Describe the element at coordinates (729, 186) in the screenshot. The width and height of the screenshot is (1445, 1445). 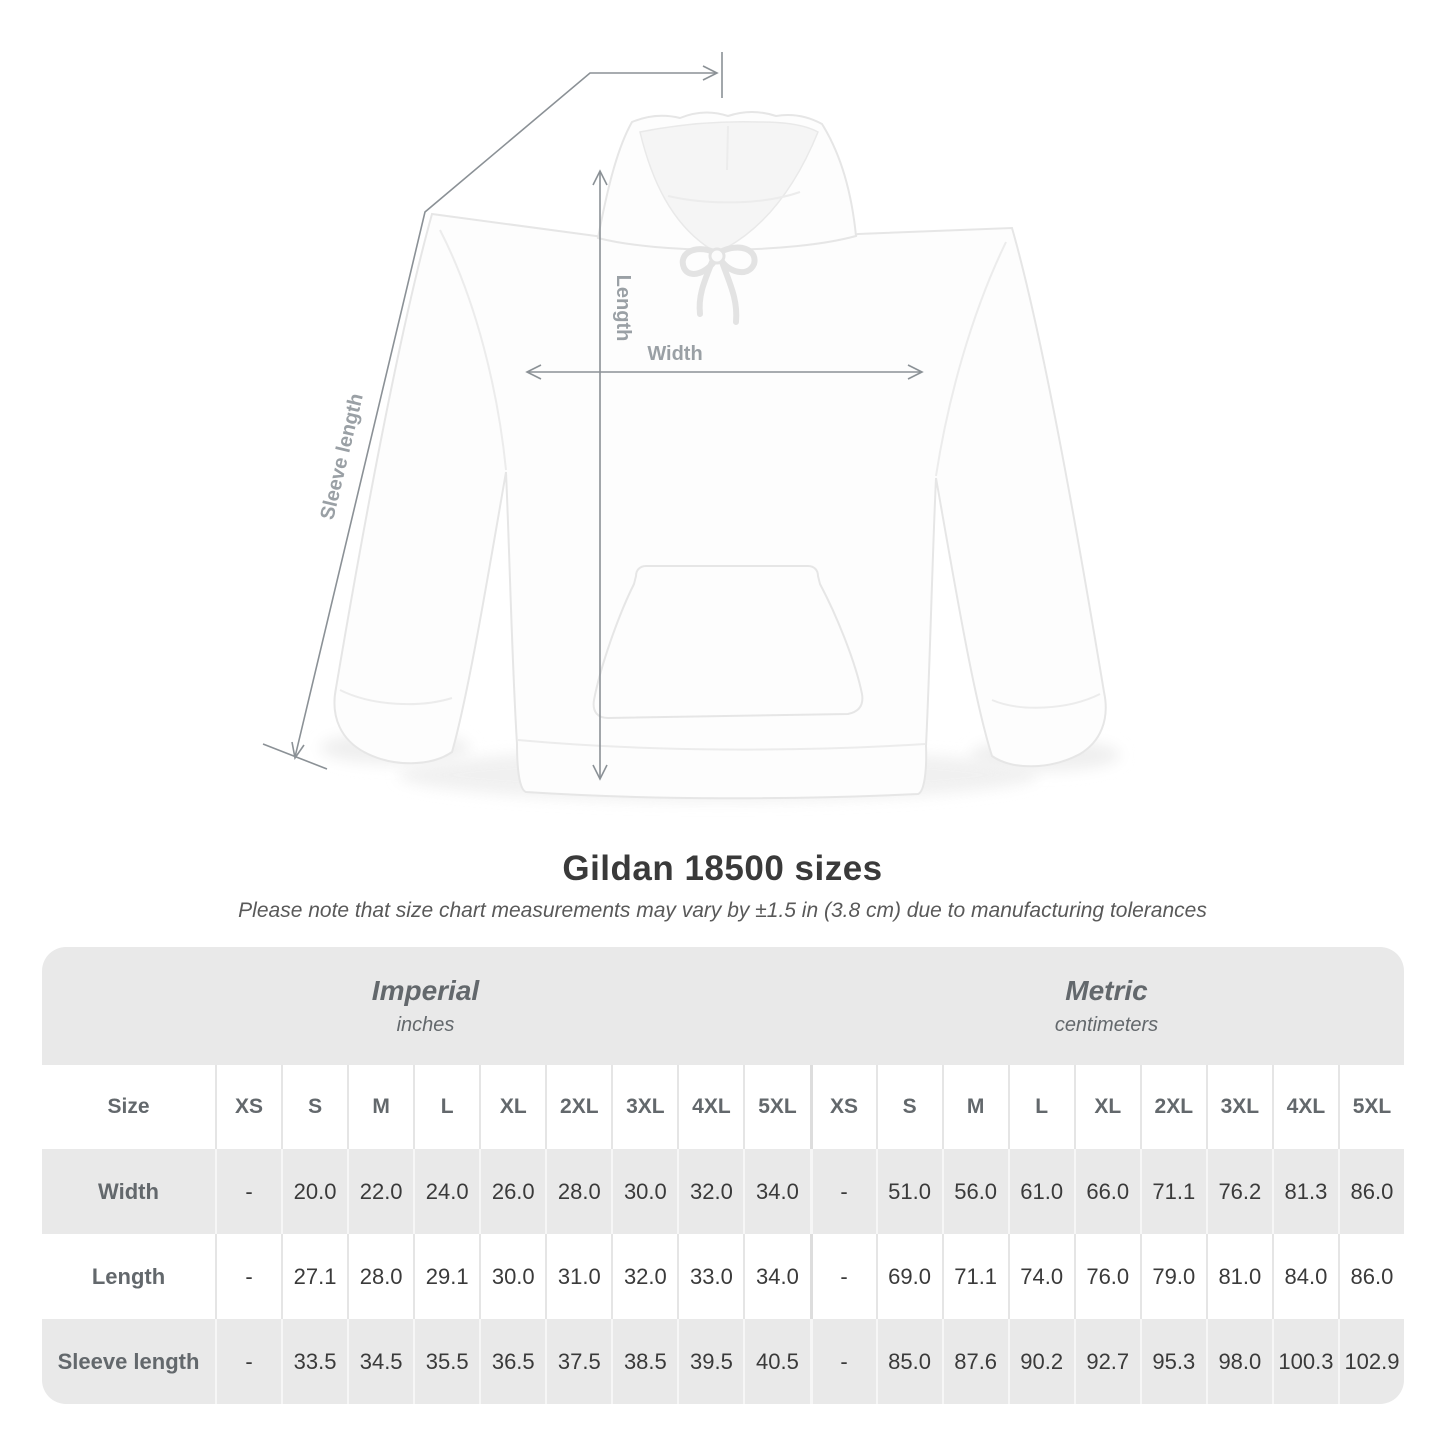
I see `hood-opening` at that location.